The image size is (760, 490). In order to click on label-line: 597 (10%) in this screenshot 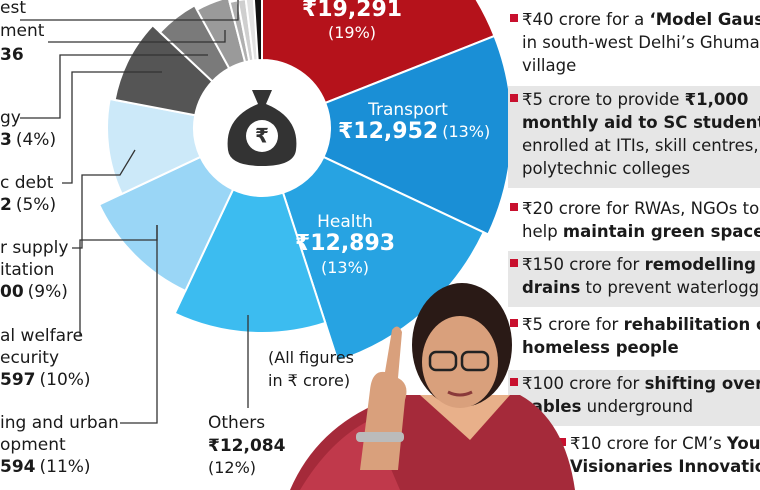, I will do `click(45, 380)`.